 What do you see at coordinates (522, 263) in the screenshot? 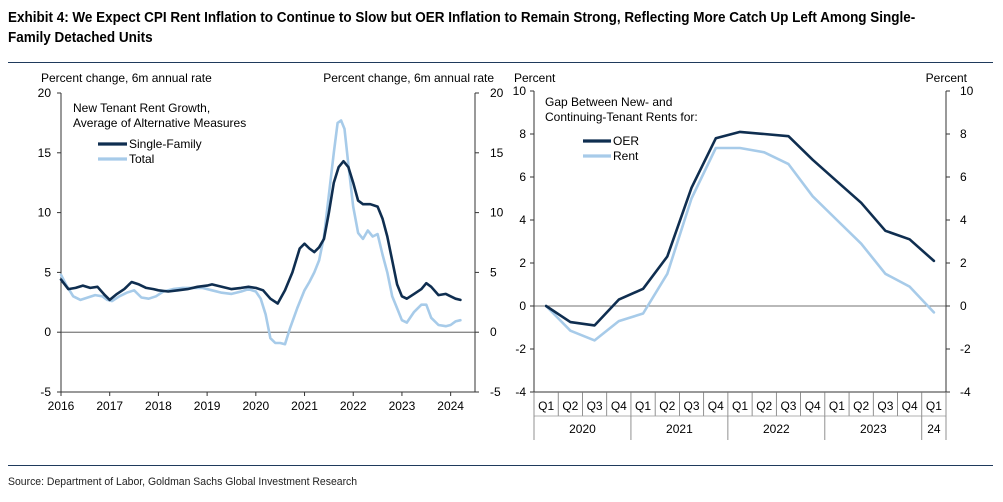
I see `left-tick-label: 2` at bounding box center [522, 263].